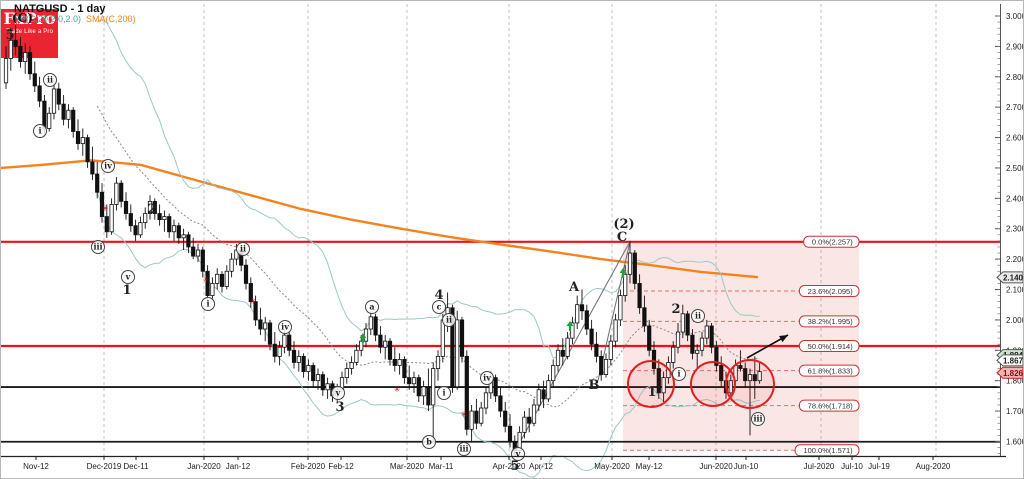  Describe the element at coordinates (831, 370) in the screenshot. I see `svg-text: 61.8%(1.833)` at that location.